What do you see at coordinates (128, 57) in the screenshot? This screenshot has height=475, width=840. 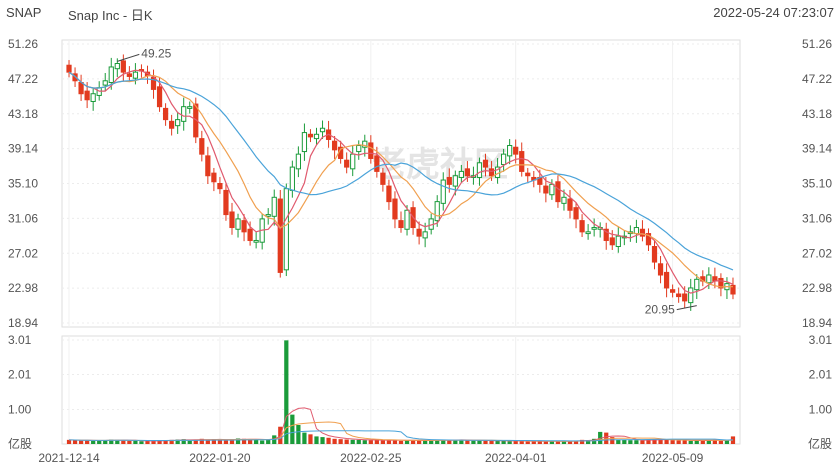 I see `annotation-leader` at bounding box center [128, 57].